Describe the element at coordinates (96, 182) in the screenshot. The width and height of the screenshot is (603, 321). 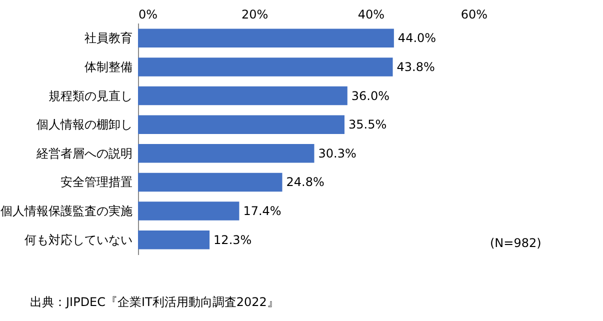
I see `y-tick-label: 安全管理措置` at that location.